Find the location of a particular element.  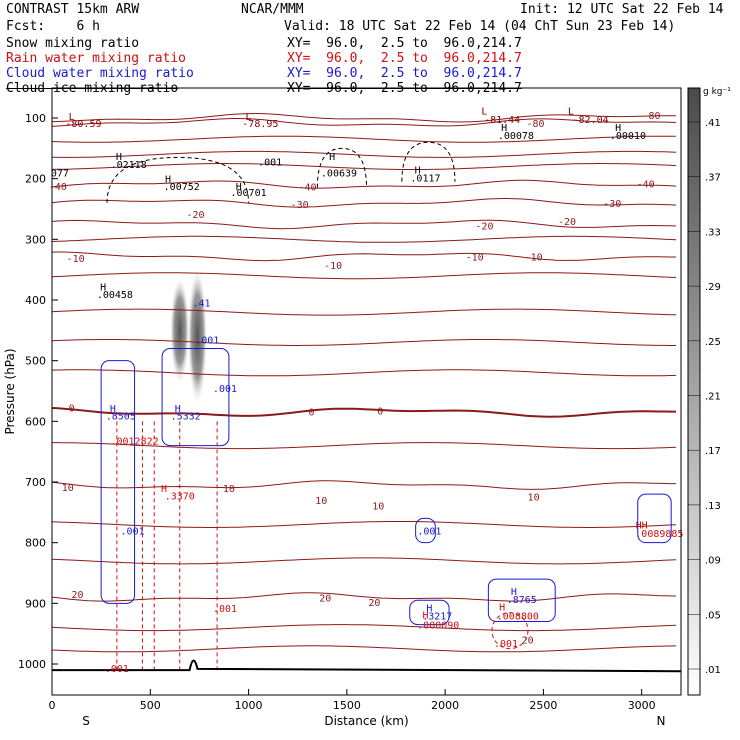

contour-annotation: 077 is located at coordinates (60, 174).